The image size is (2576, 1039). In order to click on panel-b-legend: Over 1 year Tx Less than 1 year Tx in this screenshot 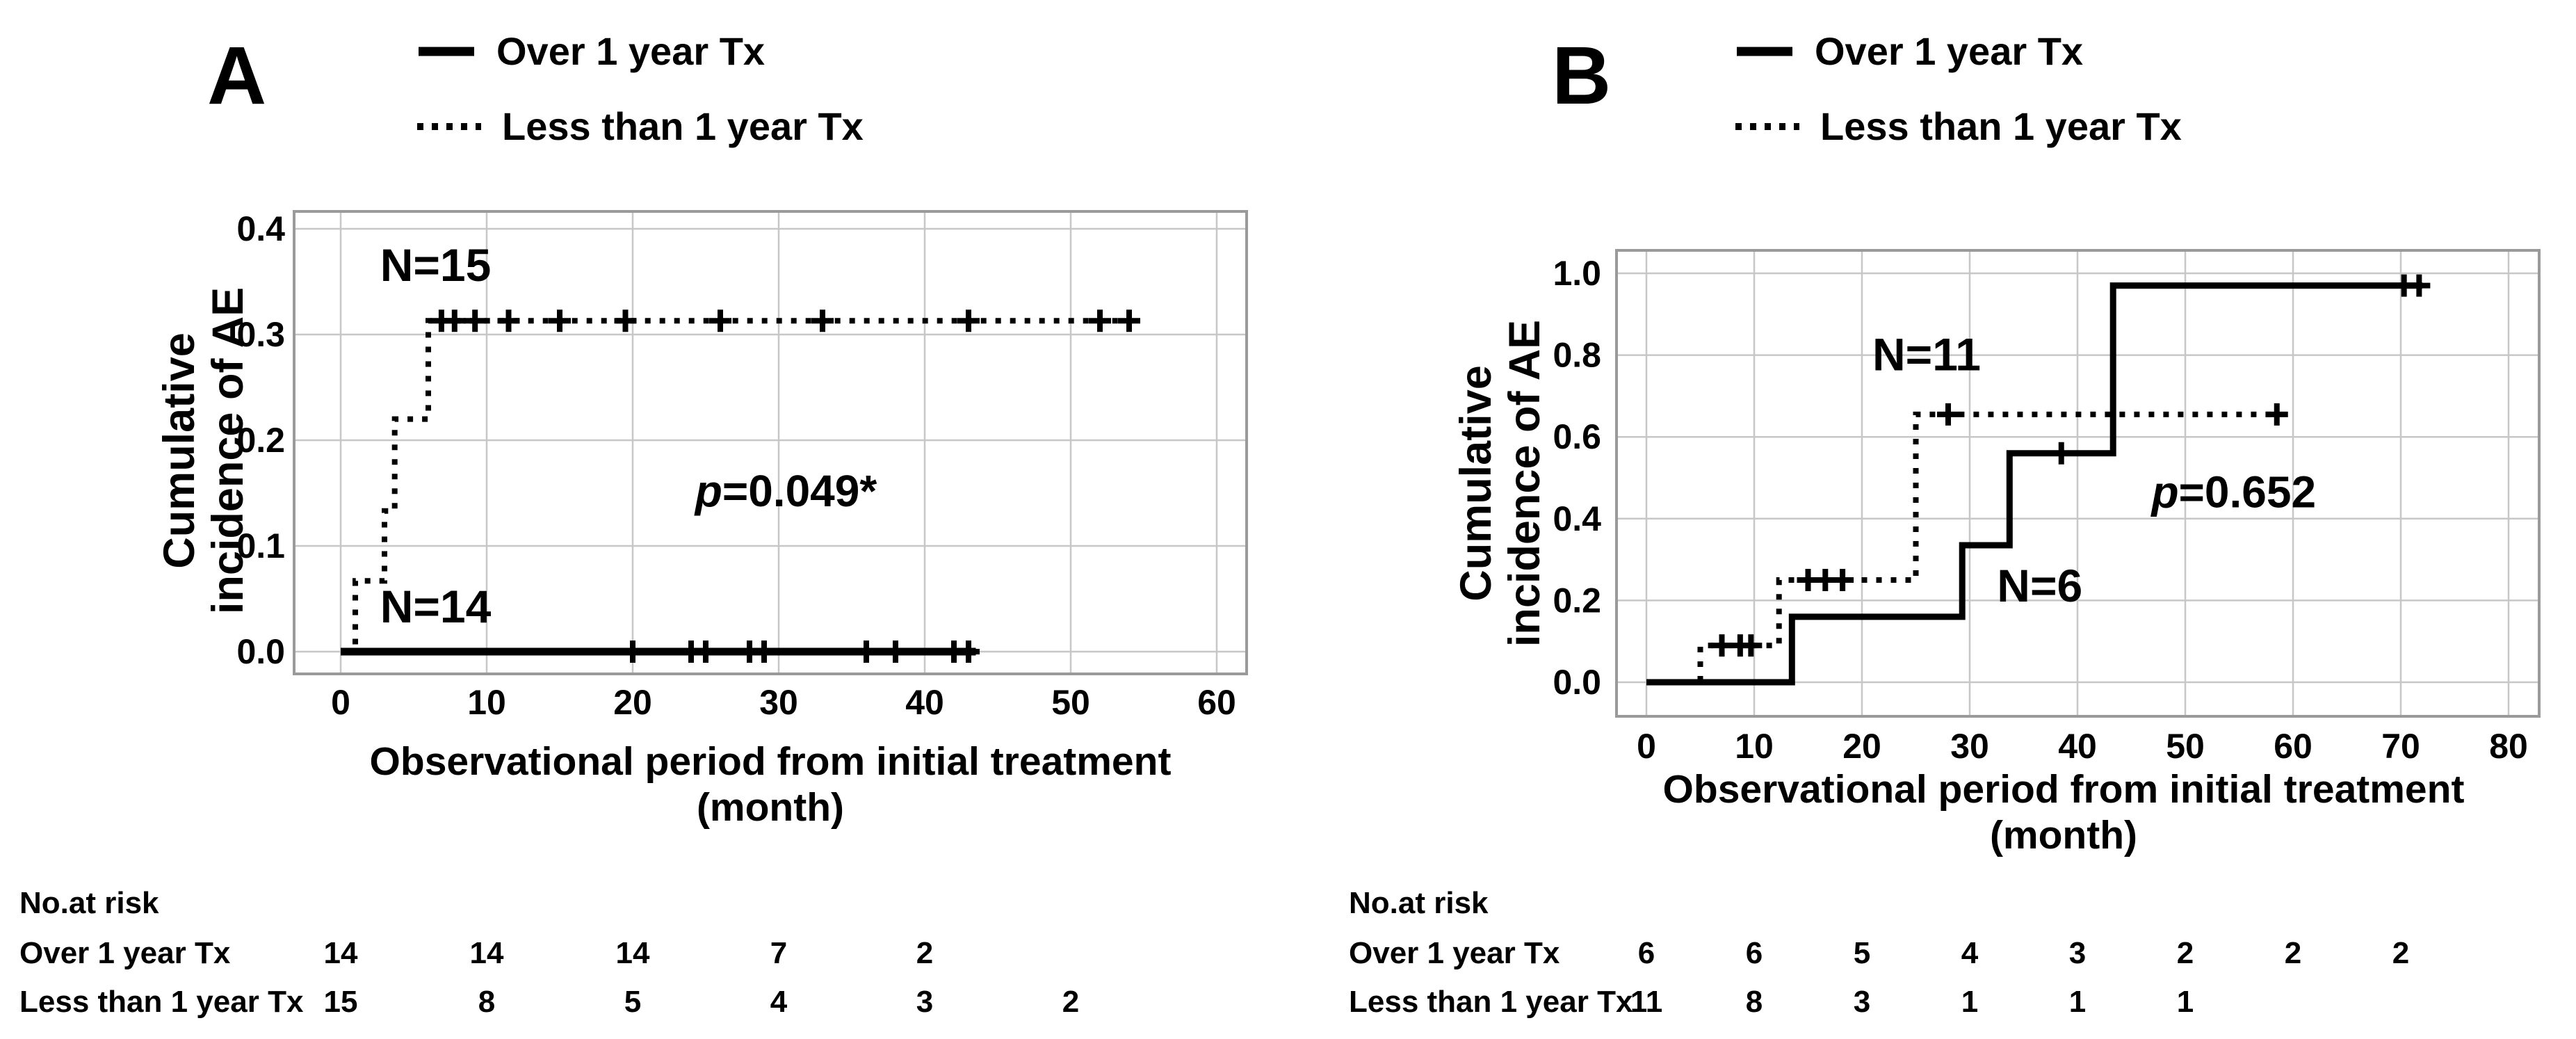, I will do `click(1958, 89)`.